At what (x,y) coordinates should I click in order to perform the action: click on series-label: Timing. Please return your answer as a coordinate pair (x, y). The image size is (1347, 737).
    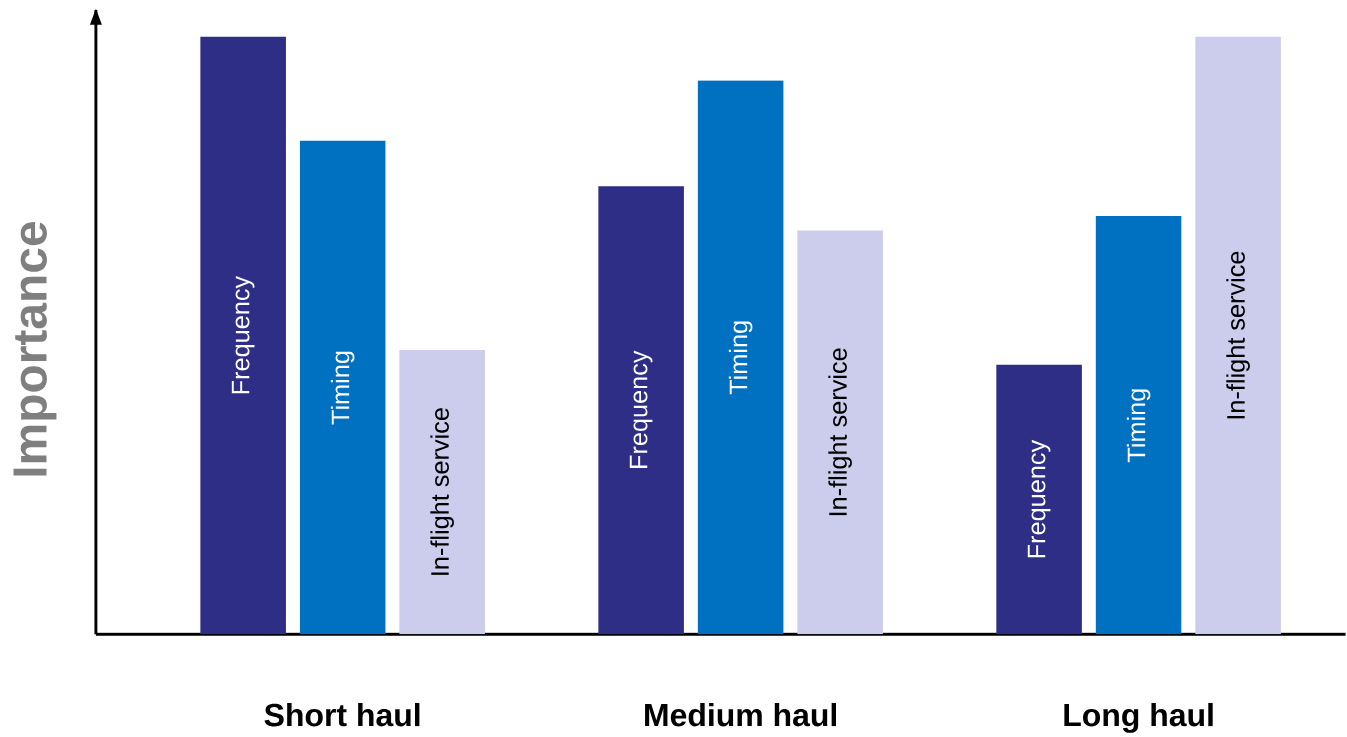
    Looking at the image, I should click on (1138, 425).